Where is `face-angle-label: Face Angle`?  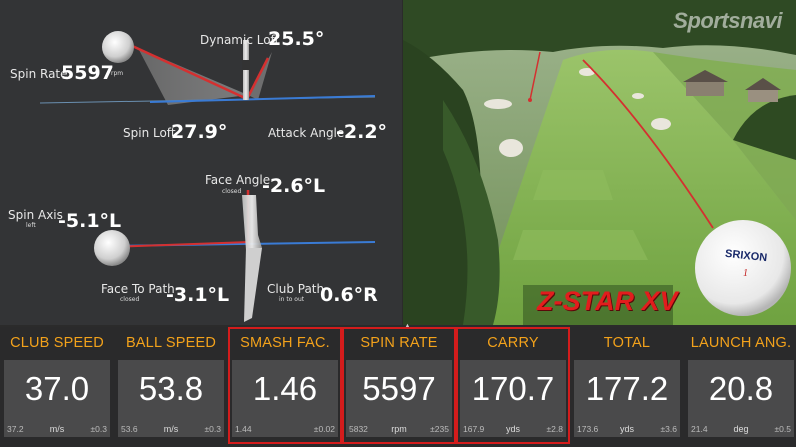
face-angle-label: Face Angle is located at coordinates (238, 180).